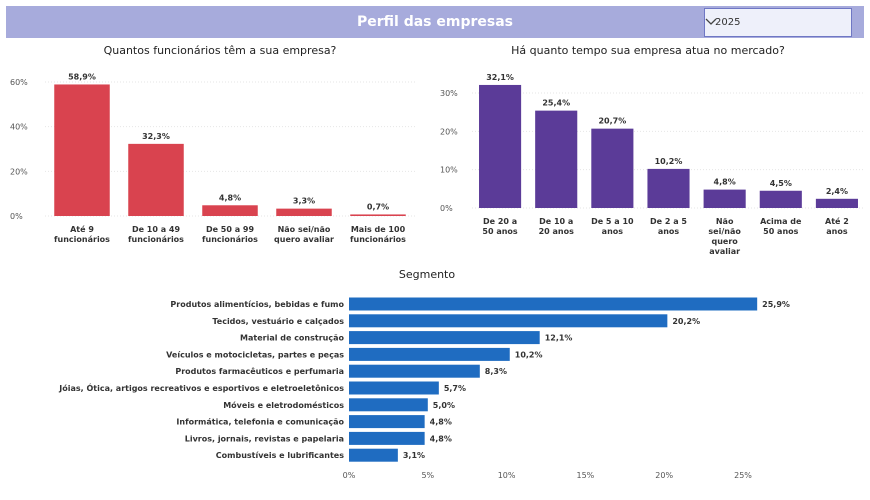 This screenshot has width=870, height=500. I want to click on data-label: 20,7%, so click(612, 121).